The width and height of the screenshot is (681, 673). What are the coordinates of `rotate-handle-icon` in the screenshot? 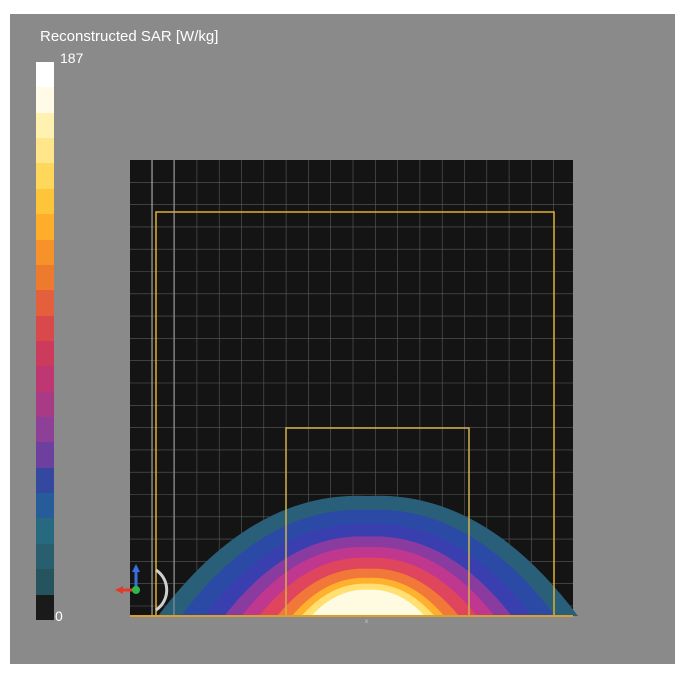 It's located at (162, 590).